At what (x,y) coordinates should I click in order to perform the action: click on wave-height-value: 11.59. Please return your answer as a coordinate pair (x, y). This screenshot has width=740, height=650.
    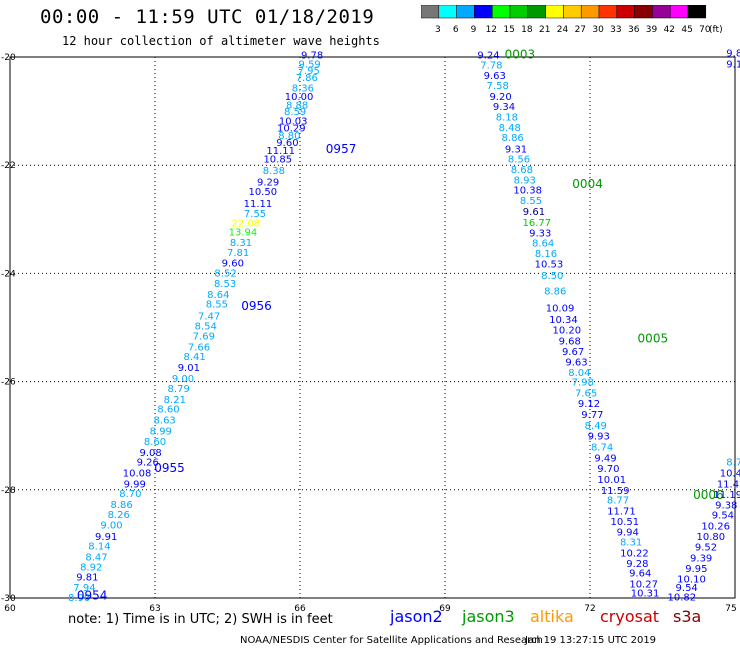
    Looking at the image, I should click on (615, 491).